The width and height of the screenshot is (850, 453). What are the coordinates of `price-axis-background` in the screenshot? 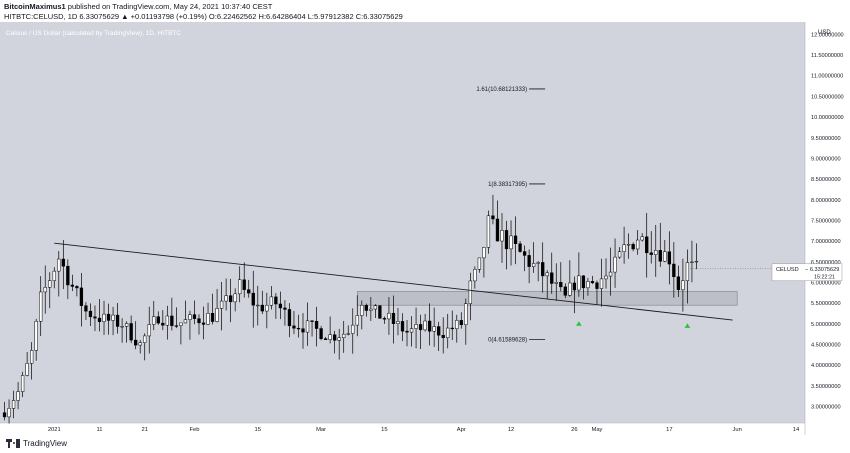 It's located at (827, 228).